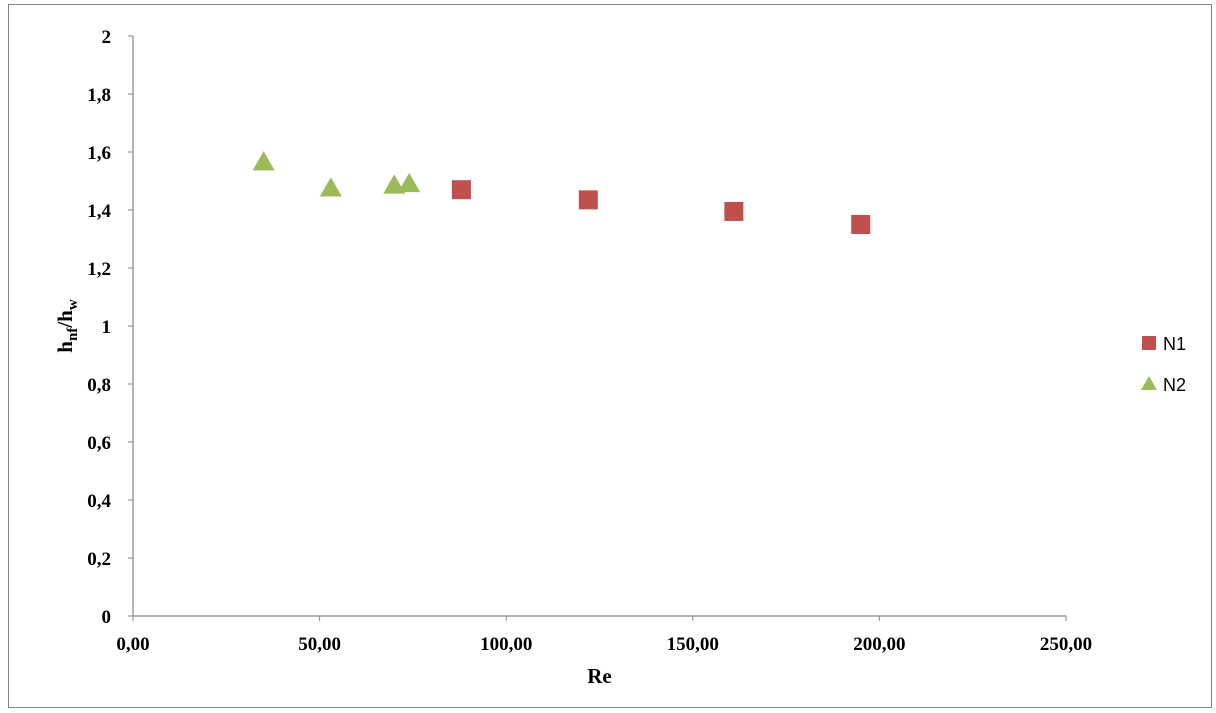  I want to click on series-N1, so click(661, 207).